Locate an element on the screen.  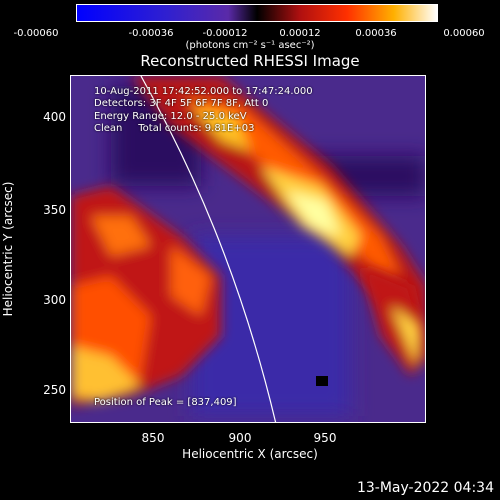
energy-range-label: Energy Range: 12.0 - 25.0 keV is located at coordinates (170, 116).